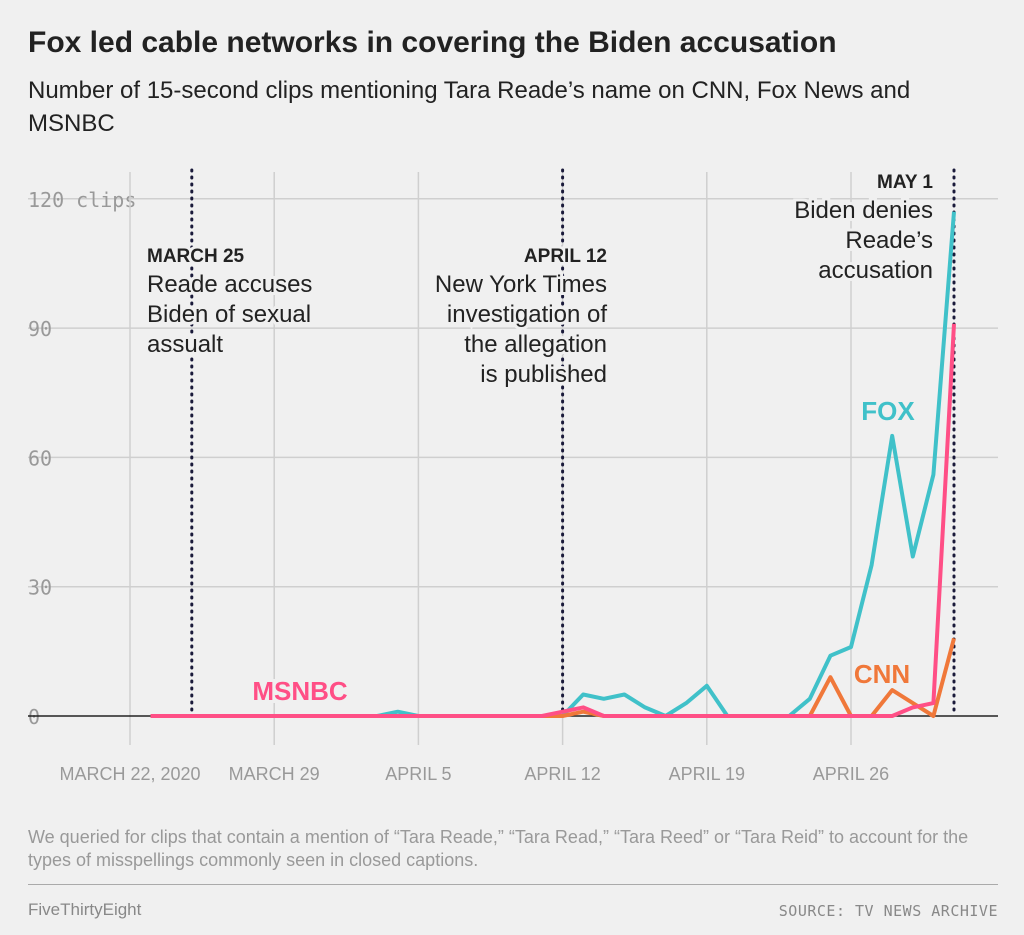 This screenshot has width=1024, height=935. What do you see at coordinates (196, 256) in the screenshot?
I see `annotation-heading: MARCH 25` at bounding box center [196, 256].